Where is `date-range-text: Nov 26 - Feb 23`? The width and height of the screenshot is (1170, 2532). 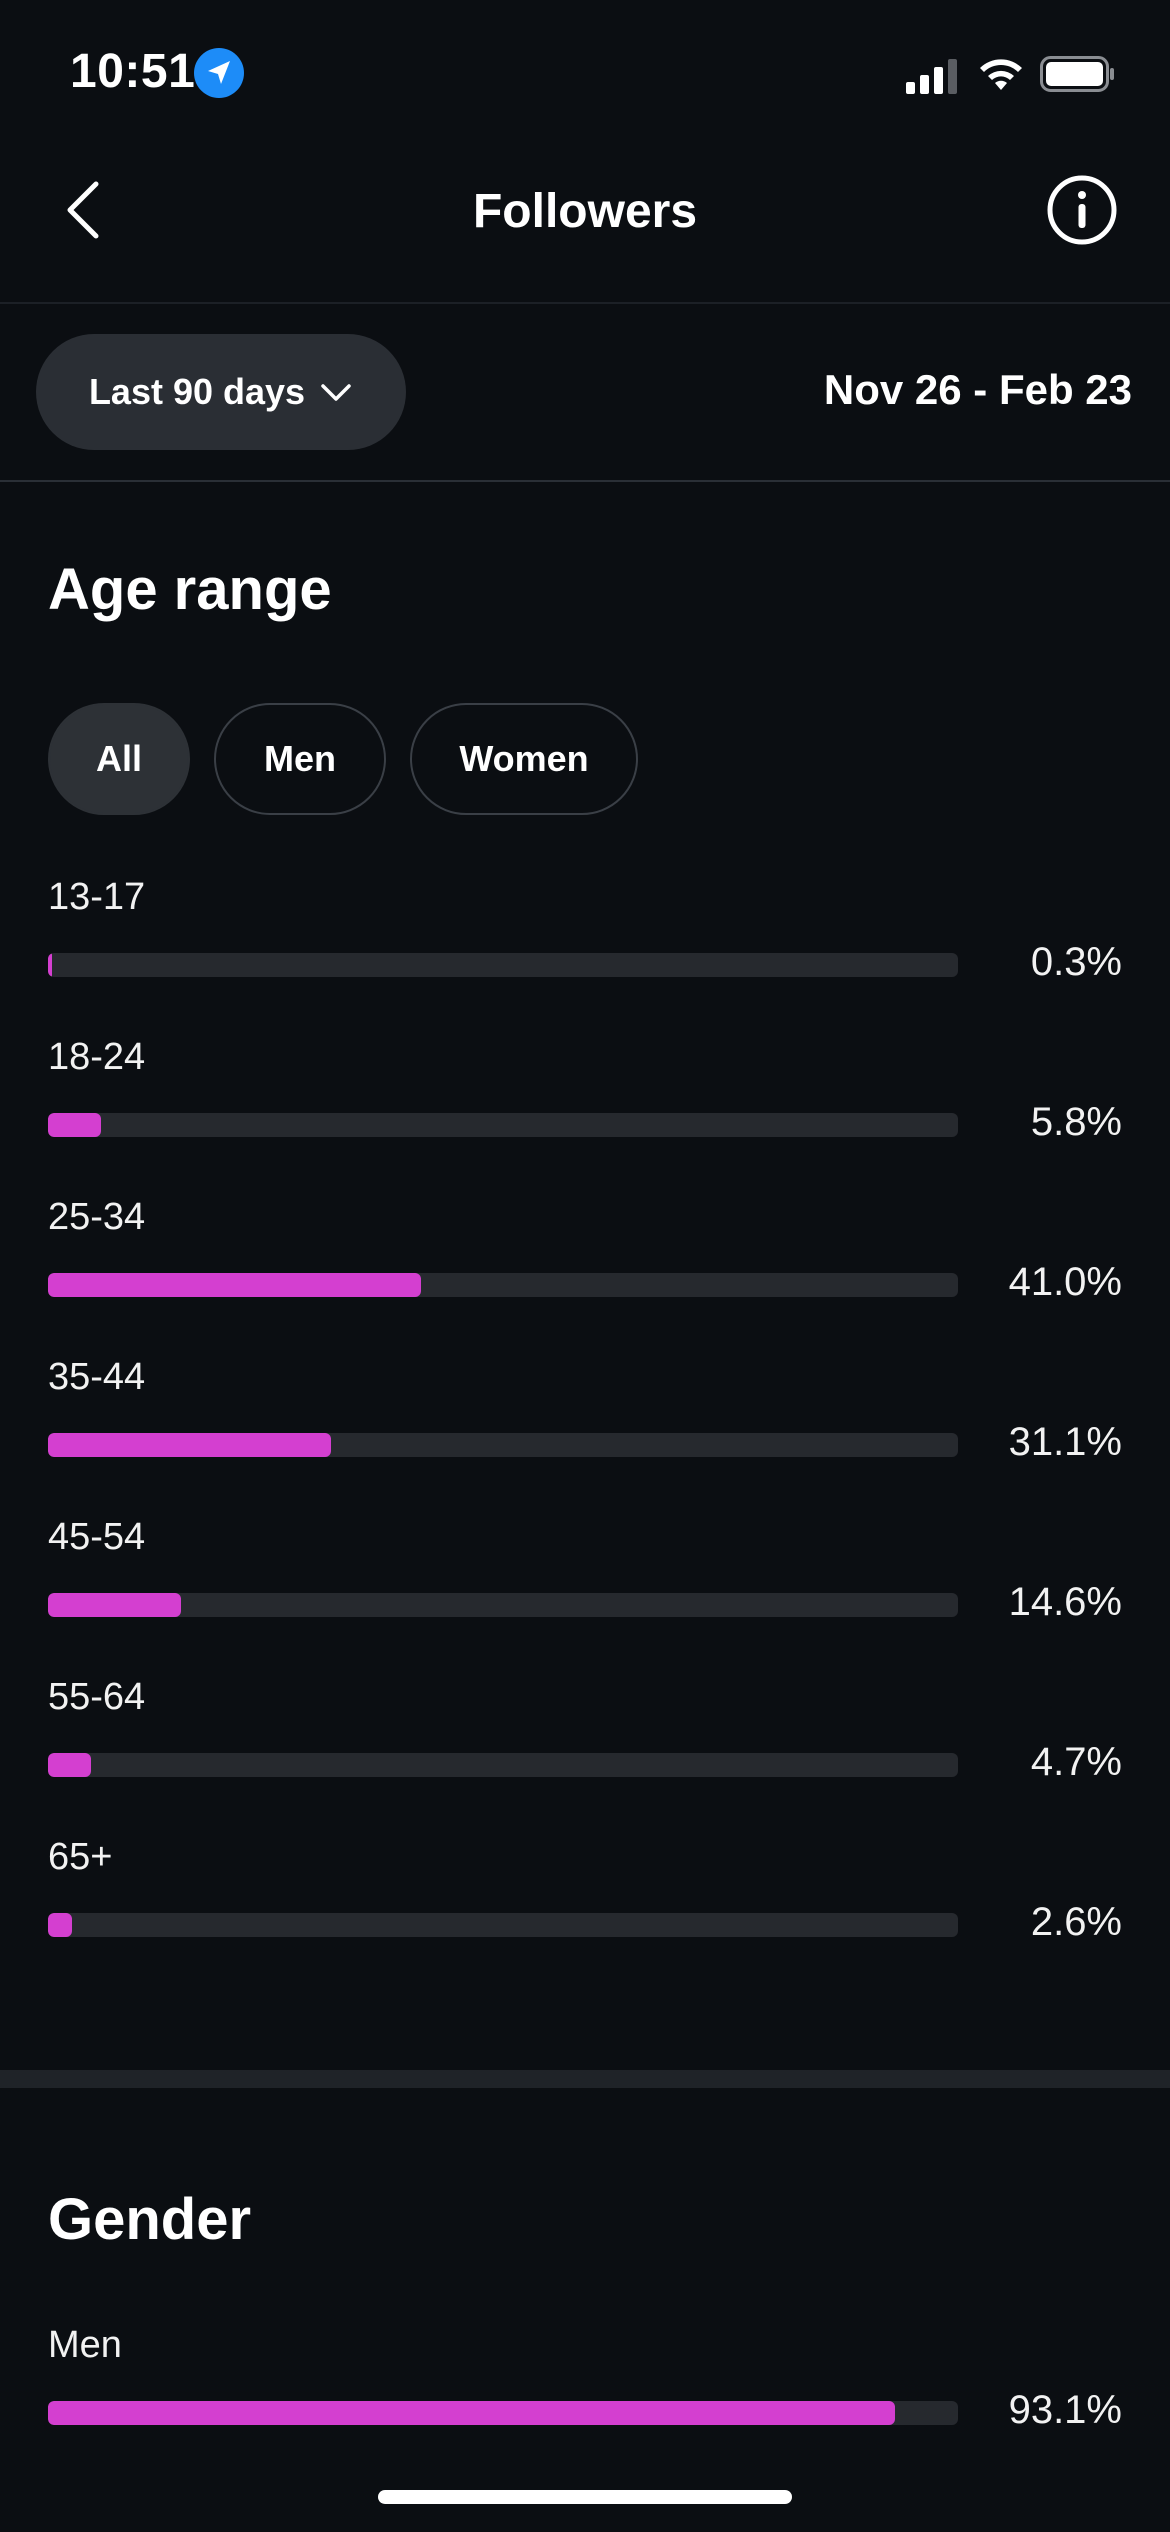
date-range-text: Nov 26 - Feb 23 is located at coordinates (977, 389).